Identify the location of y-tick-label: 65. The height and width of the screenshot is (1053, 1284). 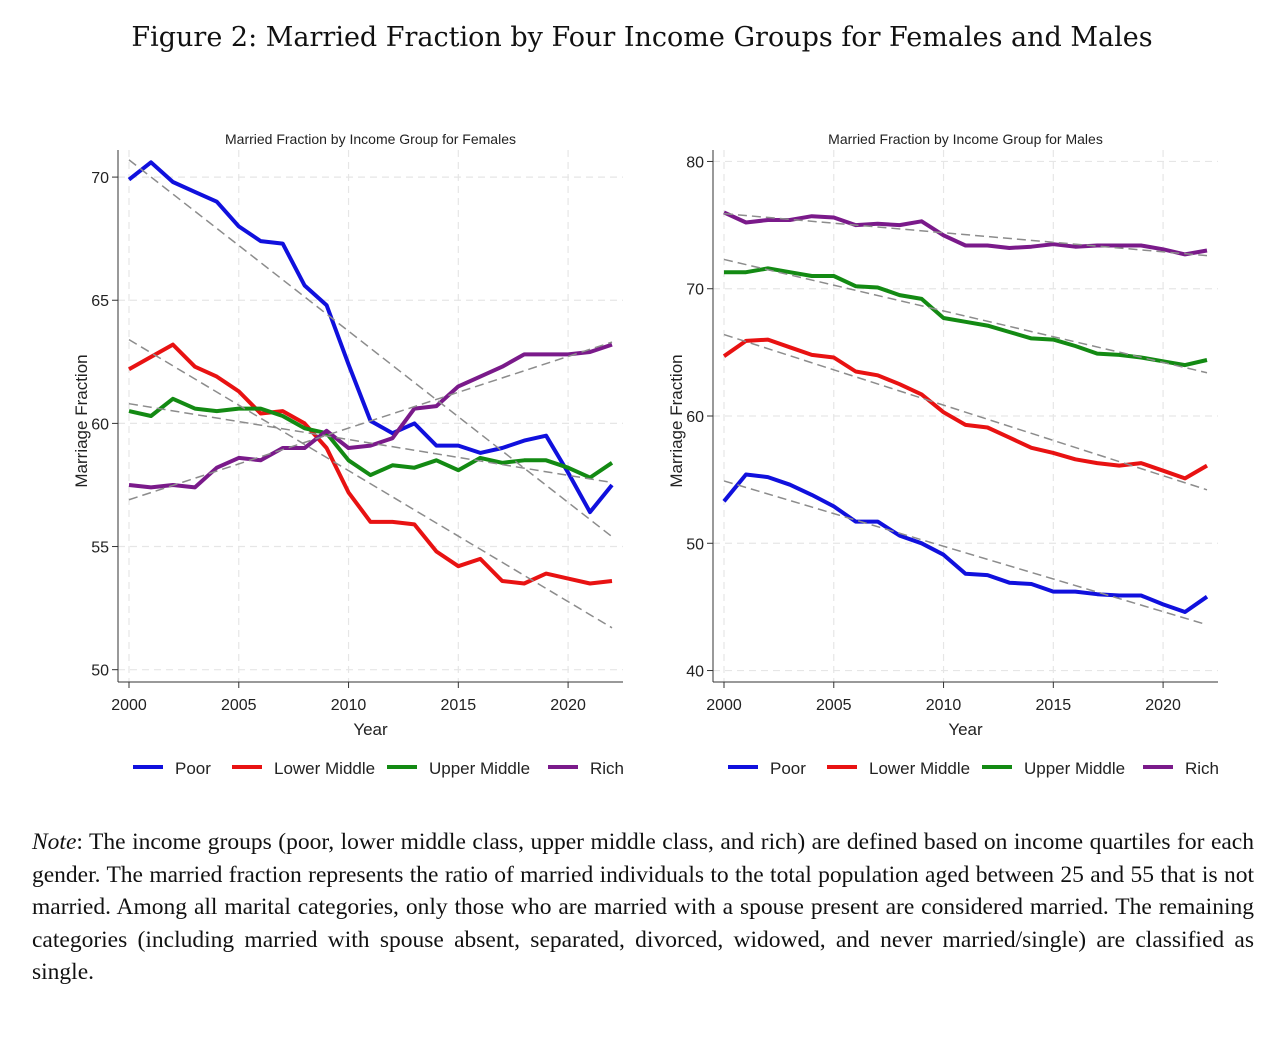
(100, 301).